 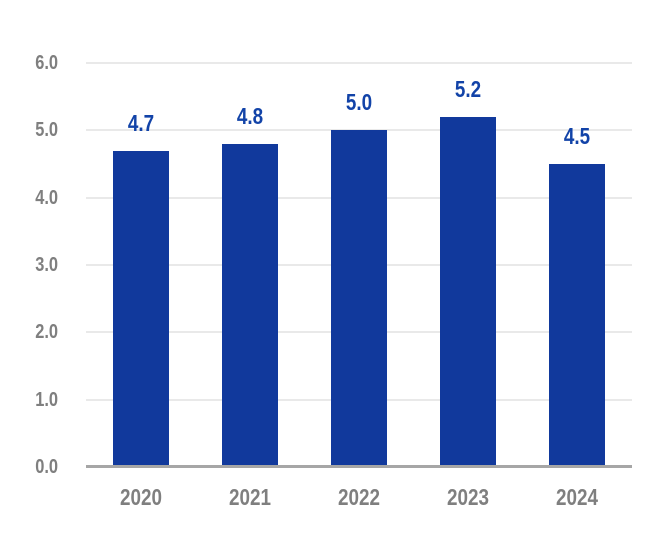 What do you see at coordinates (359, 63) in the screenshot?
I see `gridline-6.0` at bounding box center [359, 63].